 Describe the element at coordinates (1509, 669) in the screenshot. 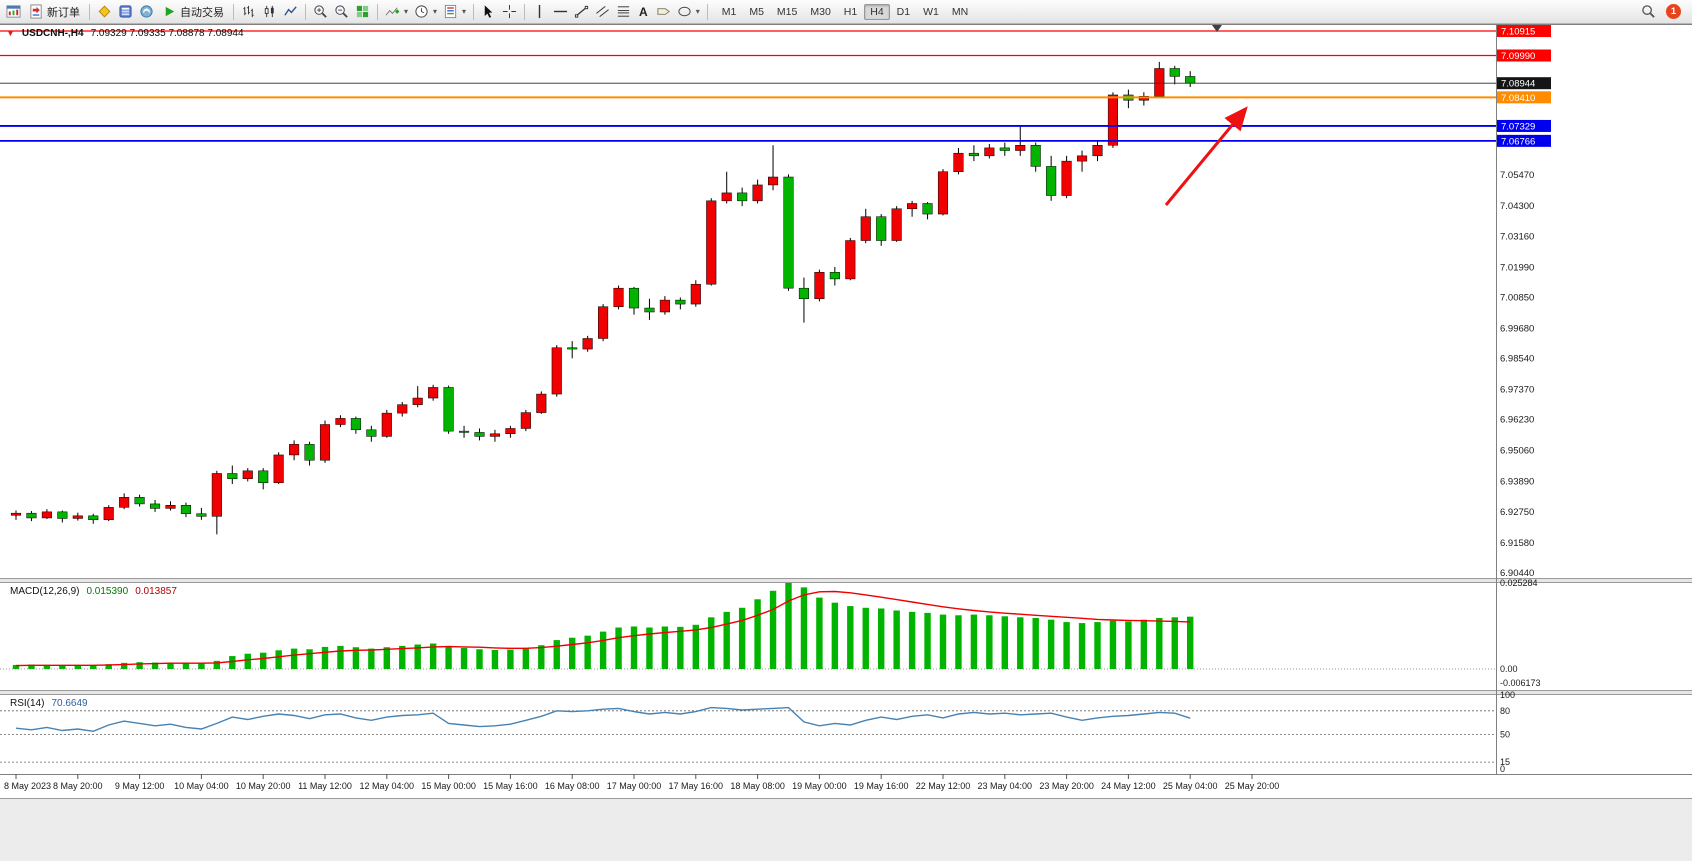

I see `svg-text: 0.00` at that location.